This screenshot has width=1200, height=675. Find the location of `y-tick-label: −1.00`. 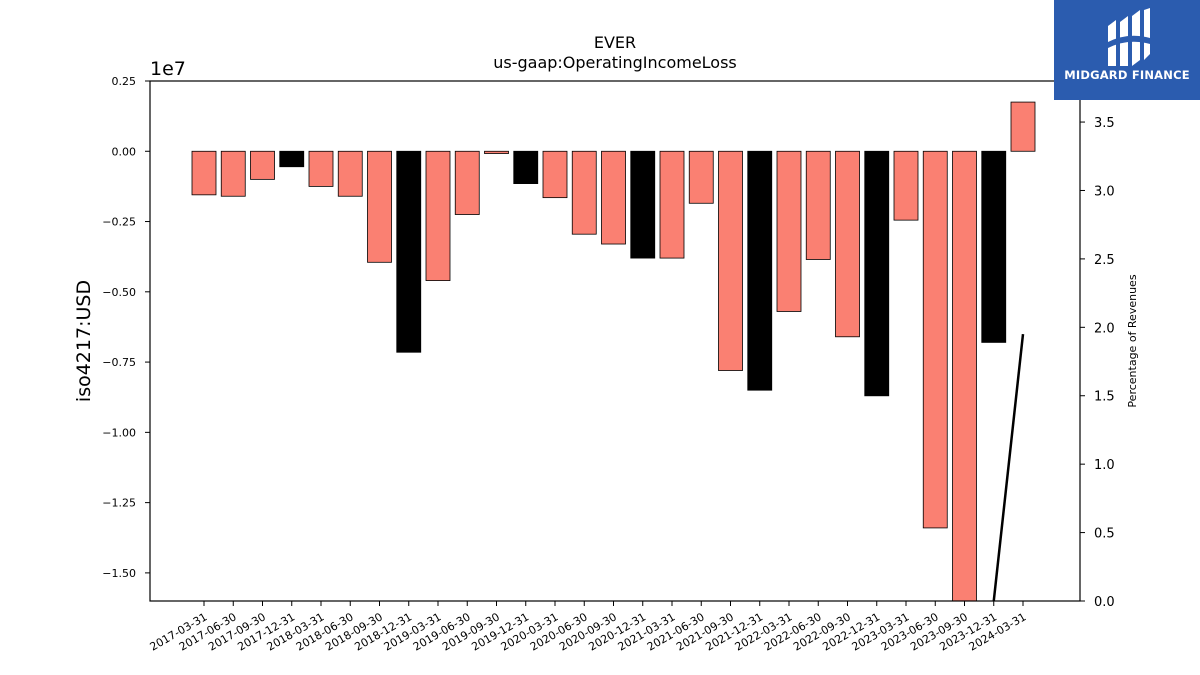

y-tick-label: −1.00 is located at coordinates (119, 432).